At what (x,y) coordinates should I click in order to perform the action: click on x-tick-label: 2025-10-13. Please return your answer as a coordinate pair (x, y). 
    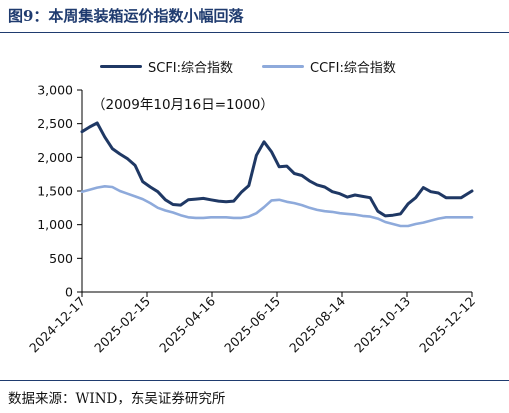
    Looking at the image, I should click on (382, 325).